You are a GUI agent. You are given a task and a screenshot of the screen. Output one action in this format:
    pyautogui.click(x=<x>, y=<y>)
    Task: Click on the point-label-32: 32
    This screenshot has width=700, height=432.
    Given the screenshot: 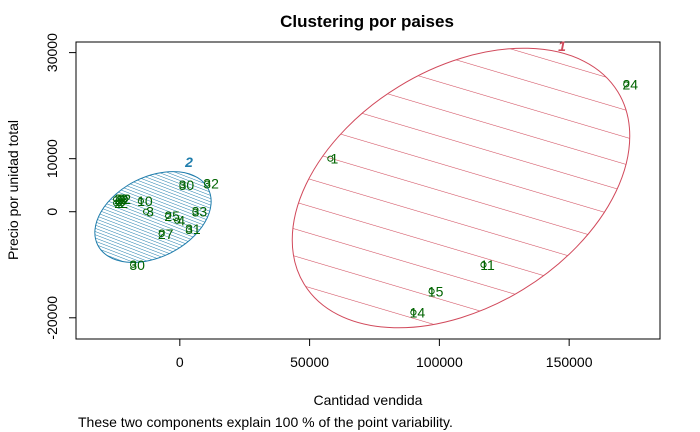 What is the action you would take?
    pyautogui.click(x=211, y=184)
    